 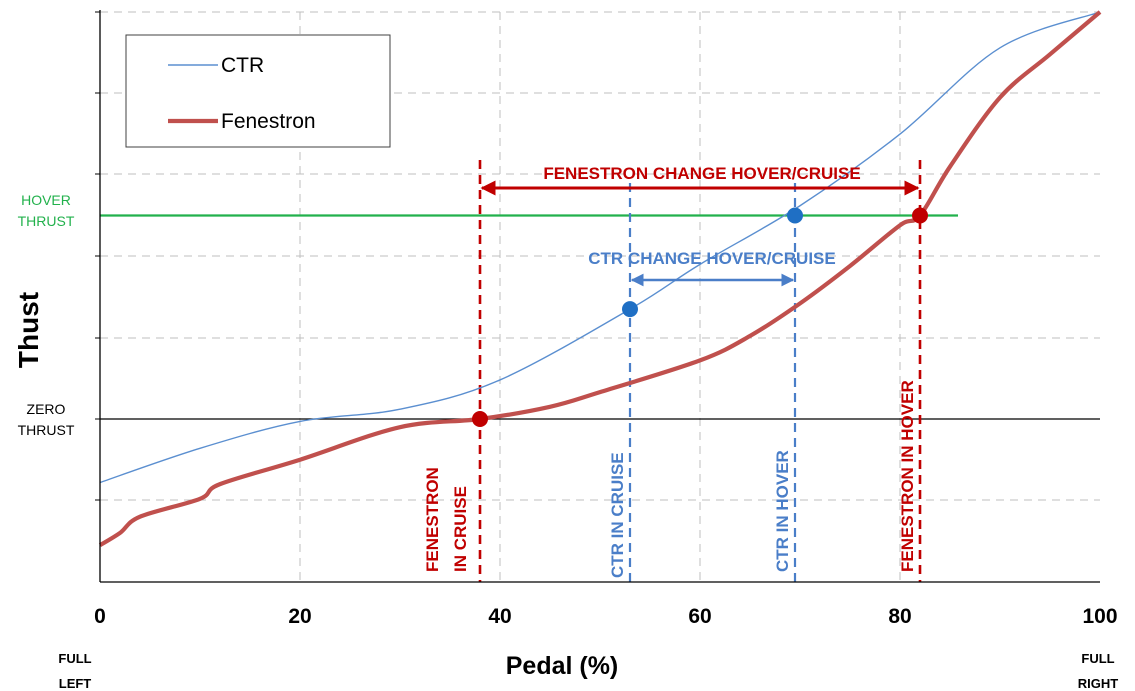 What do you see at coordinates (432, 519) in the screenshot?
I see `vertical-line-label: FENESTRON` at bounding box center [432, 519].